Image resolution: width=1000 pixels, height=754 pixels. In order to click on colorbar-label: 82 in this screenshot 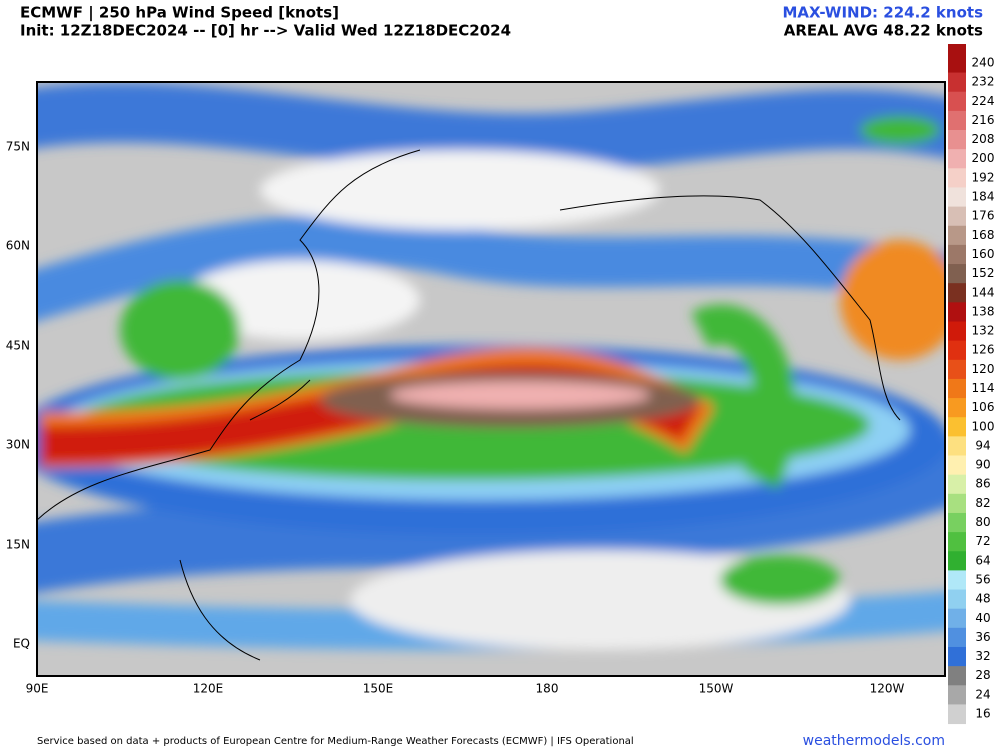, I will do `click(982, 503)`.